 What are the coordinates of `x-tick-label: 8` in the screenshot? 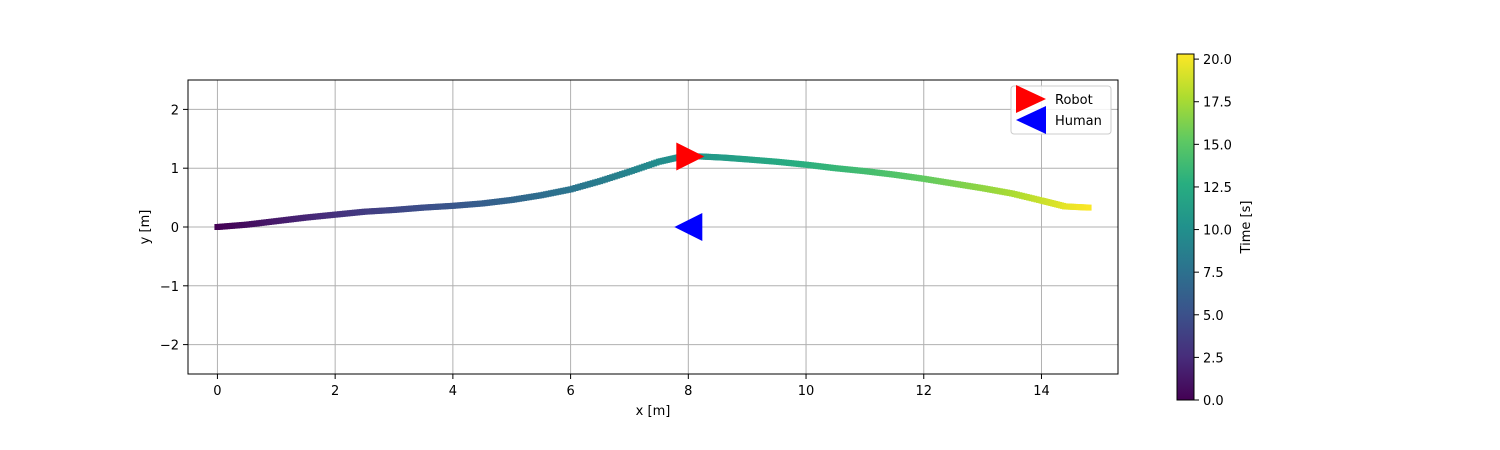 It's located at (688, 391).